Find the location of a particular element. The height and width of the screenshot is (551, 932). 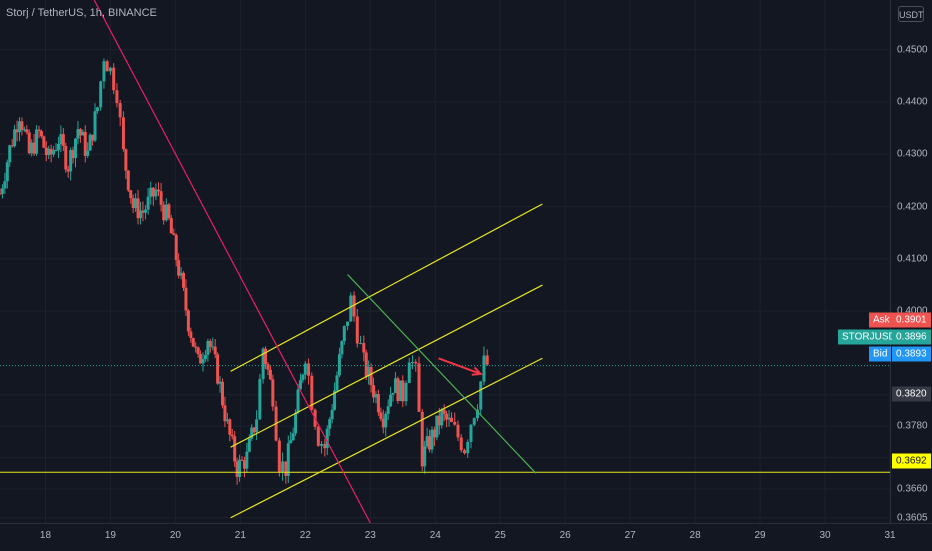

x-tick-label: 30 is located at coordinates (825, 535).